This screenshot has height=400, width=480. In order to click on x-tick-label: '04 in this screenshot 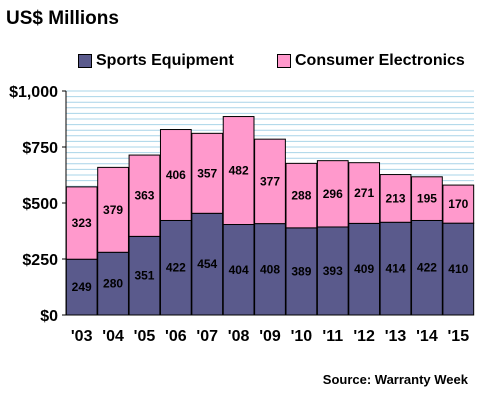, I will do `click(113, 336)`.